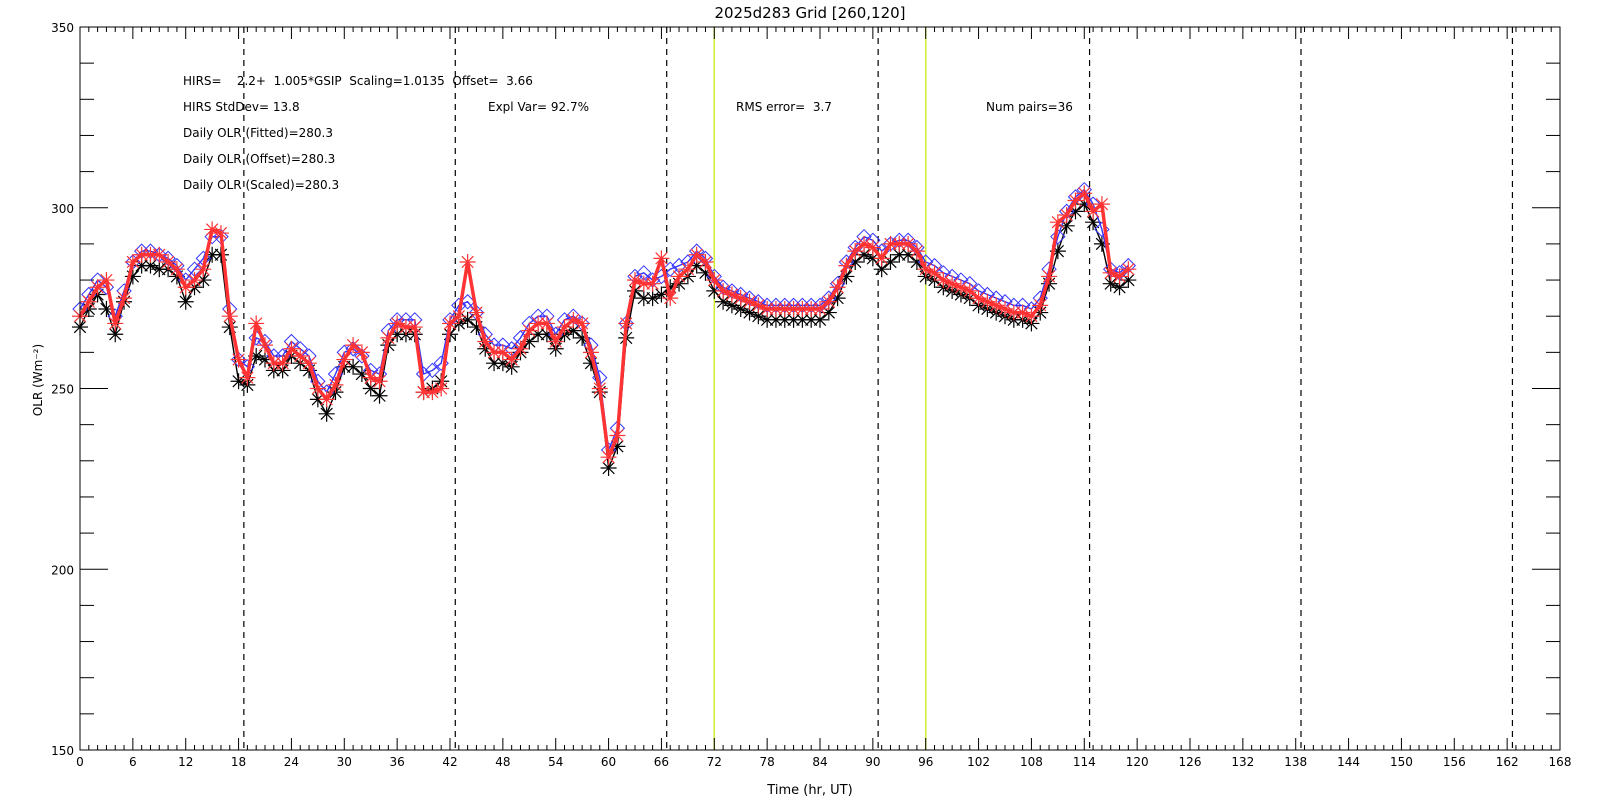 This screenshot has height=804, width=1600. I want to click on y-tick-label: 300, so click(62, 209).